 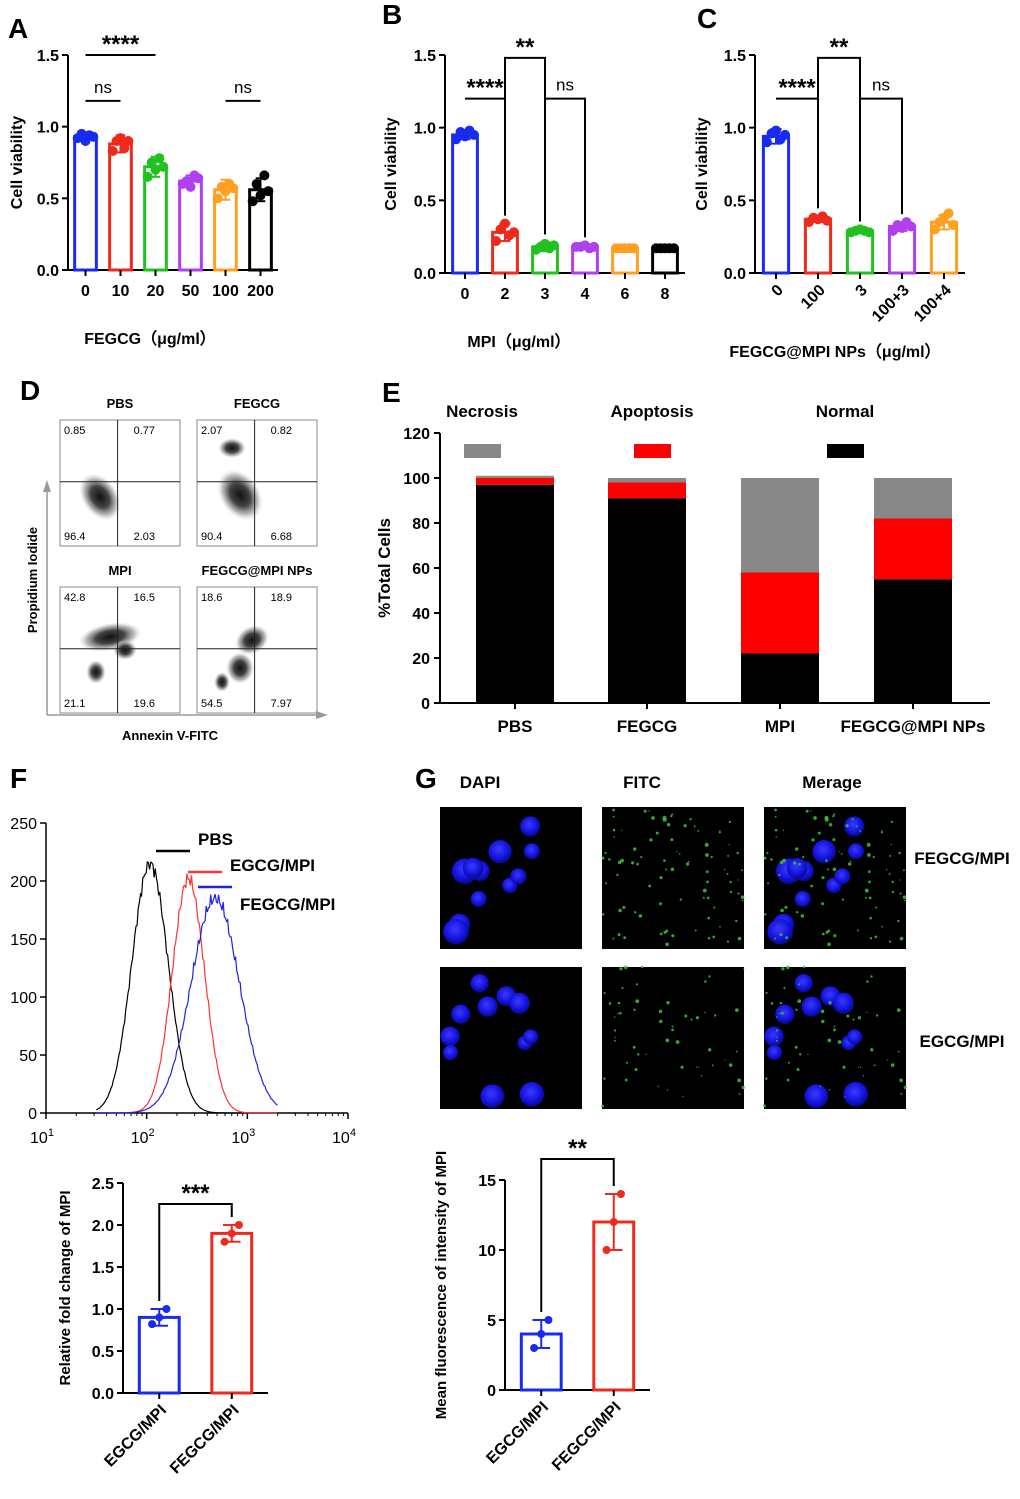 I want to click on legend-label: PBS, so click(x=215, y=839).